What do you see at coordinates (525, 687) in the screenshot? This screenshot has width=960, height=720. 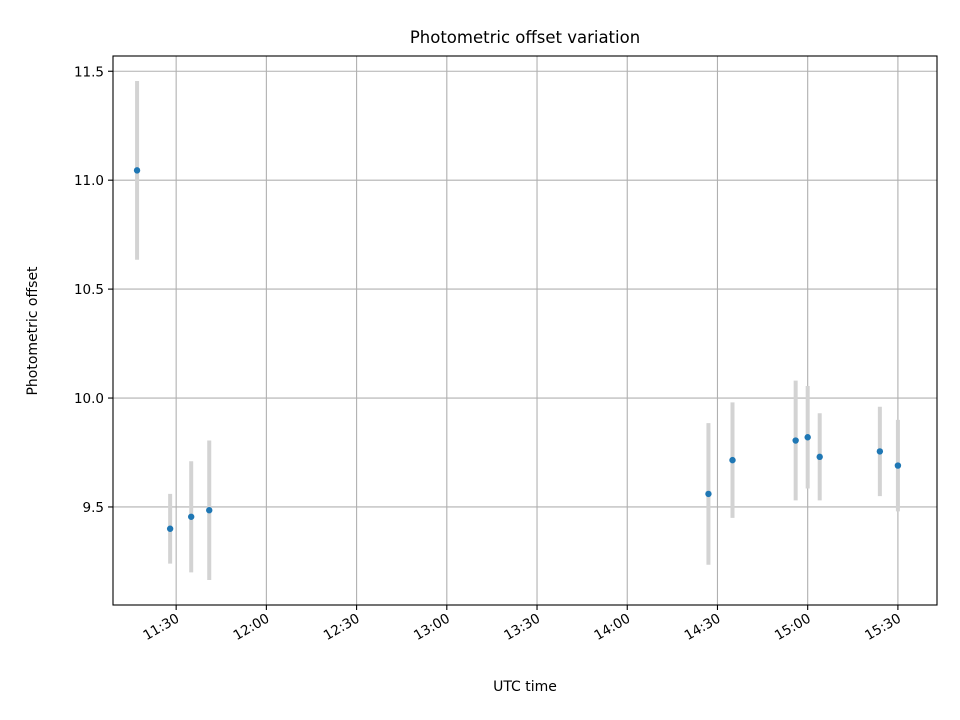 I see `x-axis-title: UTC time` at bounding box center [525, 687].